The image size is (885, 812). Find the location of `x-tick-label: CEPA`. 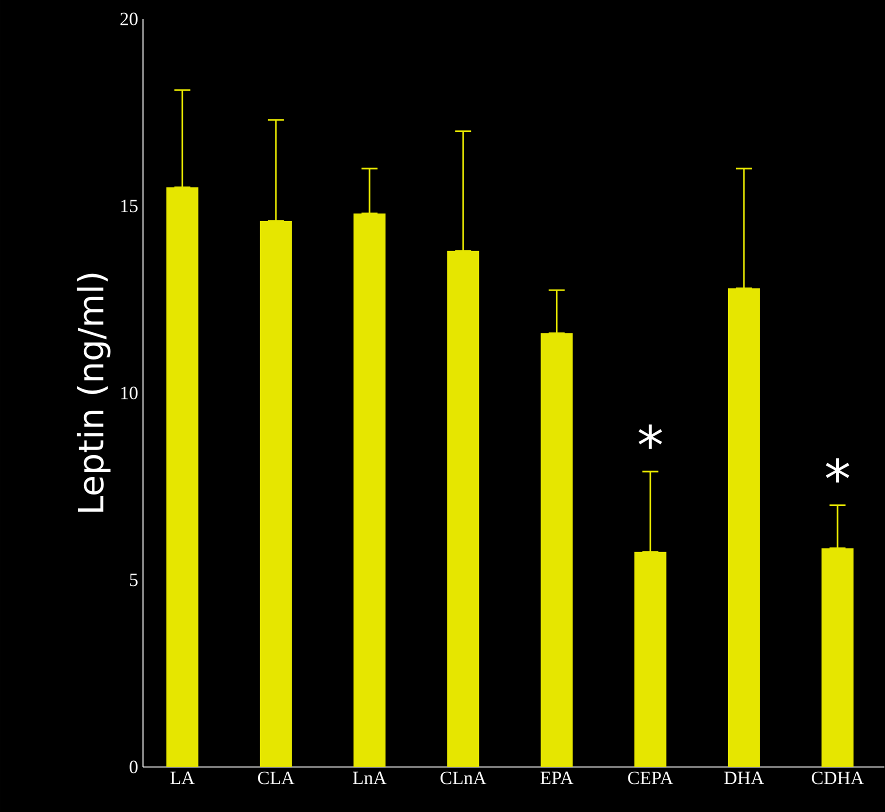

x-tick-label: CEPA is located at coordinates (651, 778).